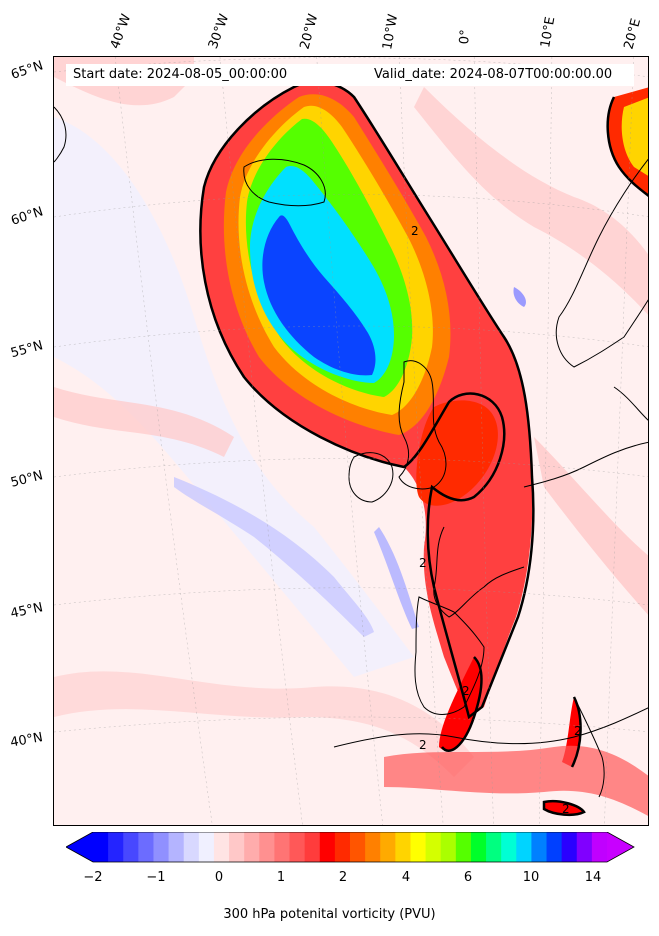 This screenshot has height=936, width=659. I want to click on colorbar-tick: −1, so click(156, 877).